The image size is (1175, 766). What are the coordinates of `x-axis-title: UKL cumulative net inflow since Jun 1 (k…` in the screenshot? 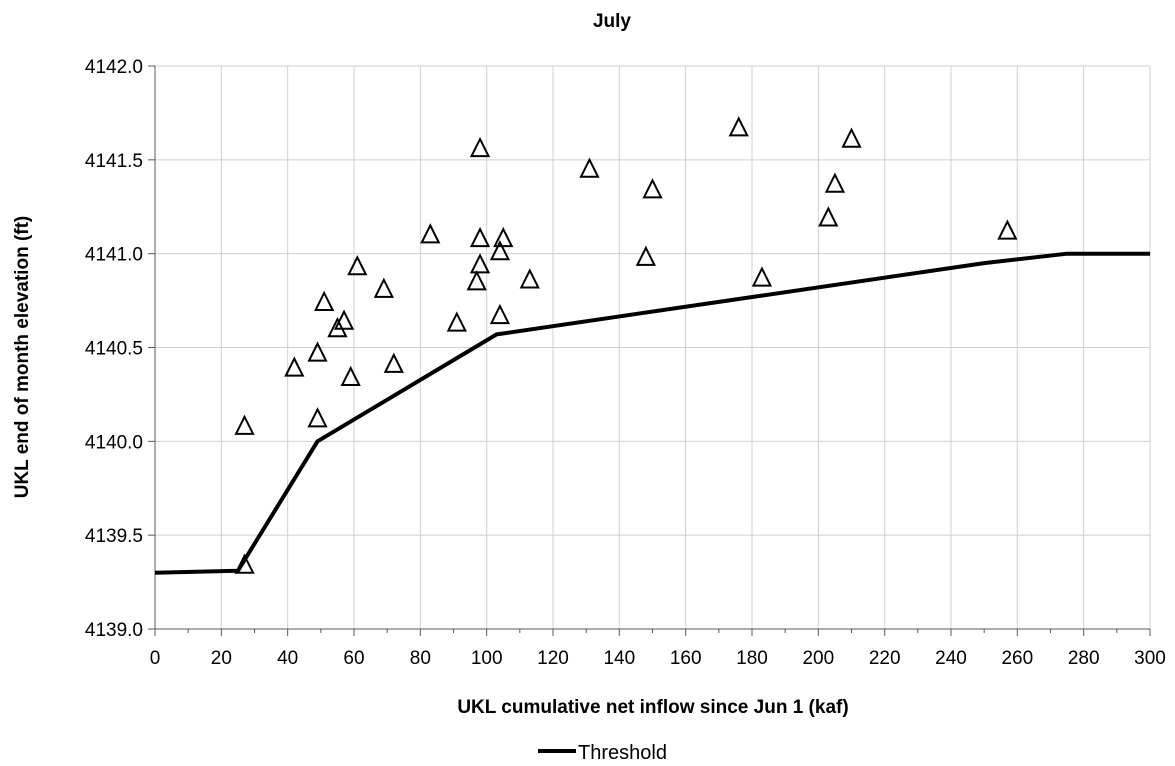 It's located at (652, 707).